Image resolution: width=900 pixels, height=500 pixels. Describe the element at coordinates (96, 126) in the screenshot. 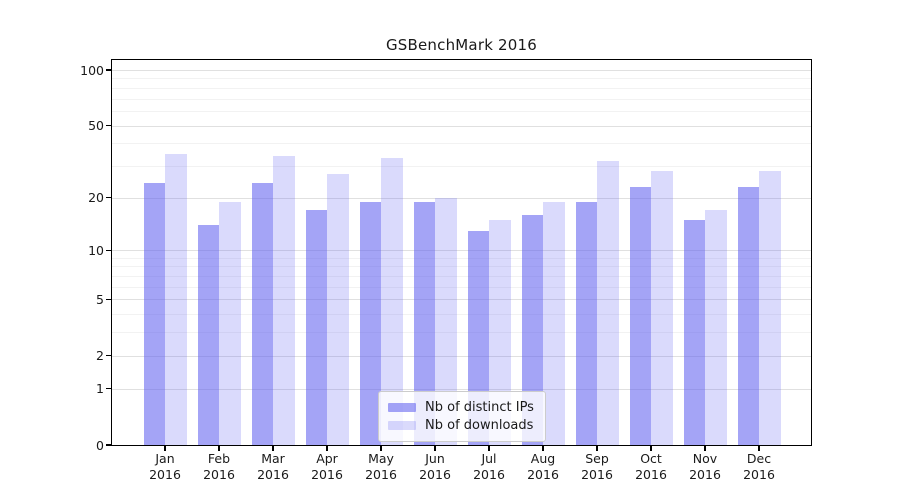

I see `y-tick-label: 50` at that location.